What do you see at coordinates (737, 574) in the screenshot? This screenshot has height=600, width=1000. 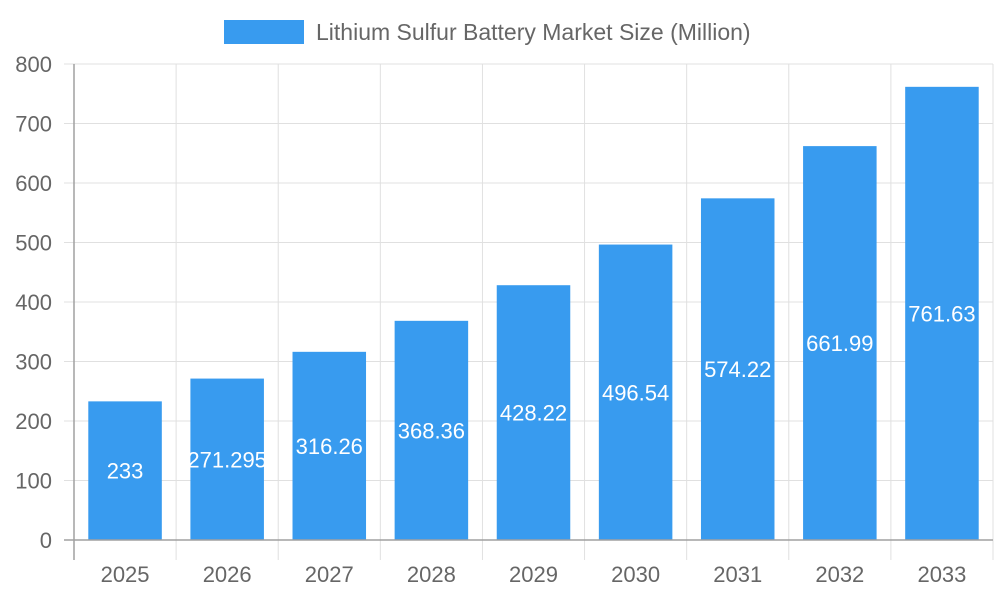 I see `x-tick-label: 2031` at bounding box center [737, 574].